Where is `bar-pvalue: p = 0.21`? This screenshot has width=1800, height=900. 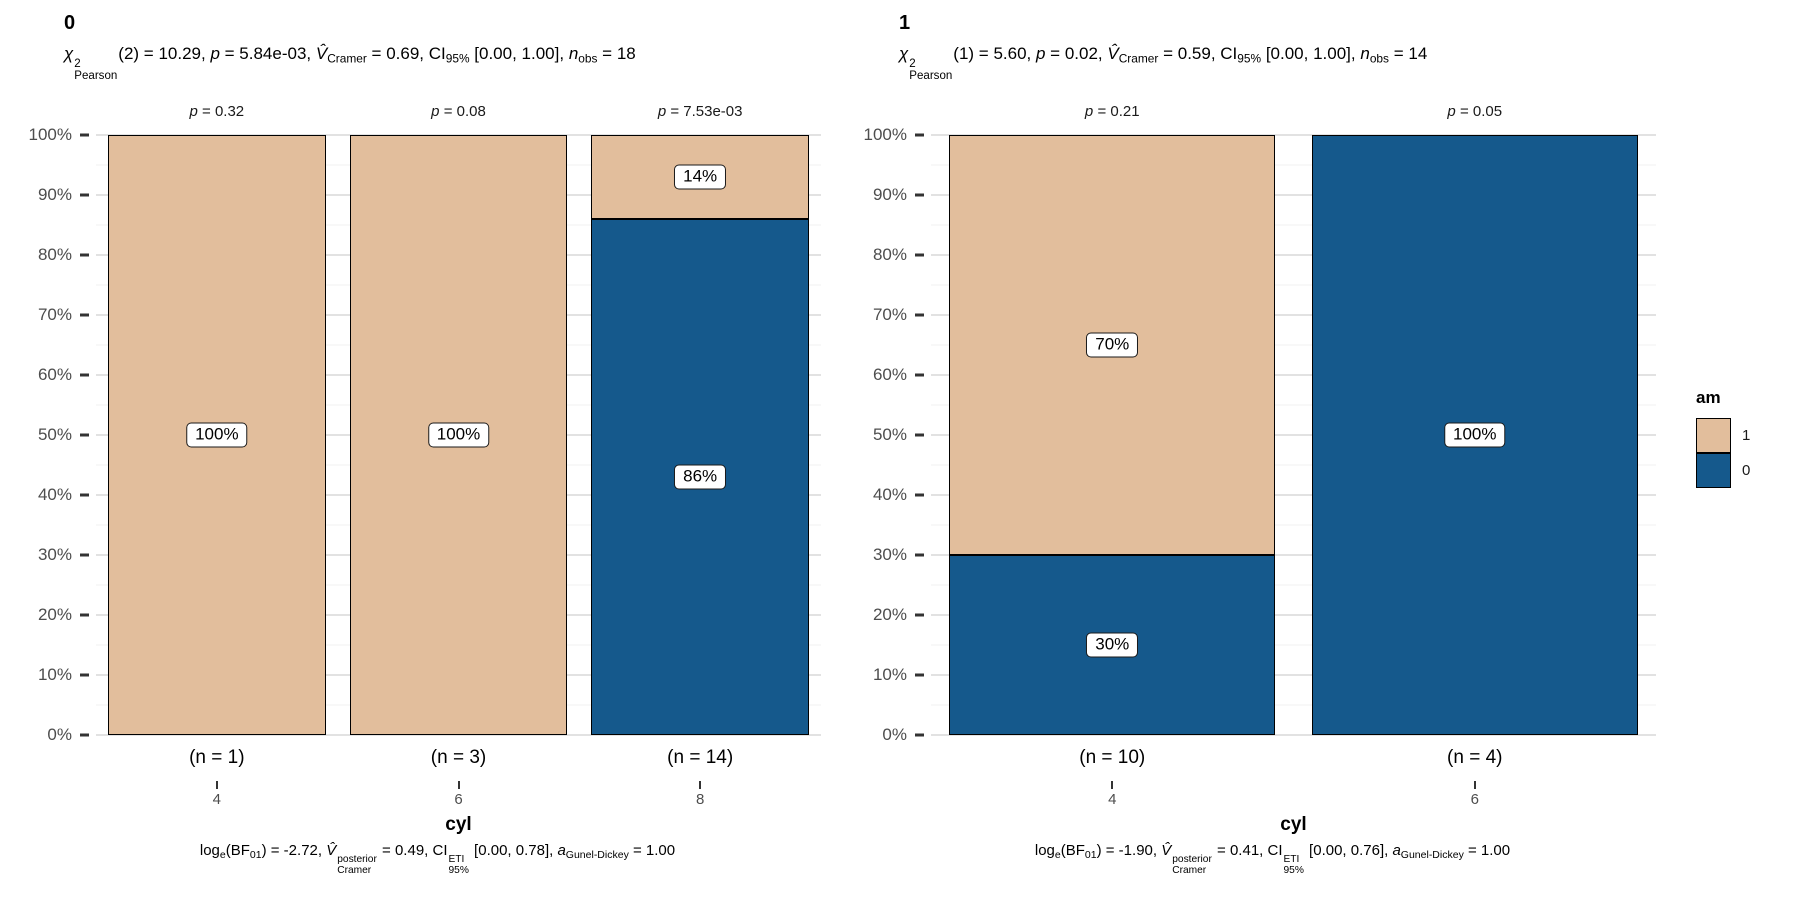 bar-pvalue: p = 0.21 is located at coordinates (1112, 111).